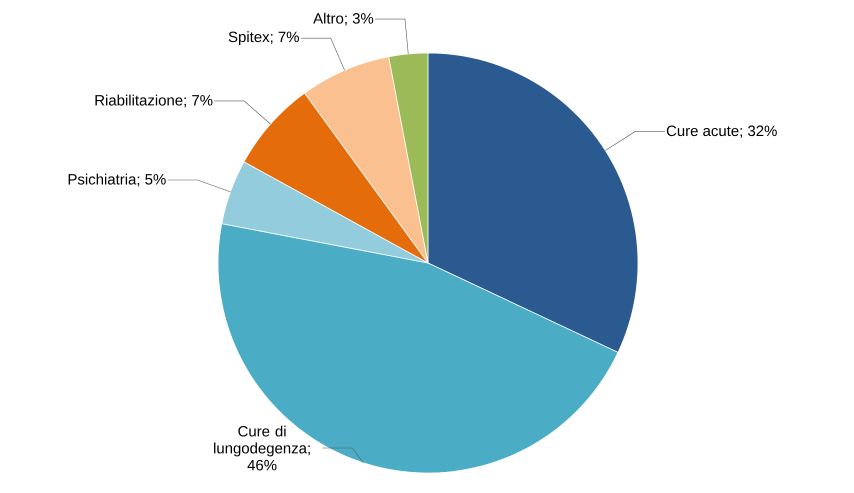  I want to click on slice-label: Riabilitazione, so click(138, 100).